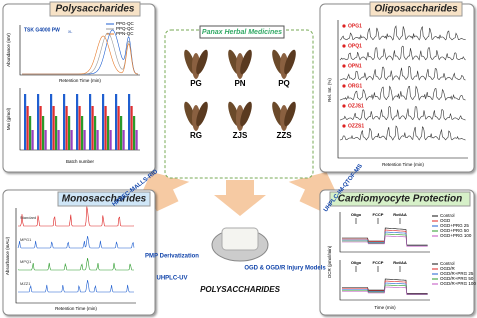  What do you see at coordinates (70, 32) in the screenshot?
I see `column-sub: XL` at bounding box center [70, 32].